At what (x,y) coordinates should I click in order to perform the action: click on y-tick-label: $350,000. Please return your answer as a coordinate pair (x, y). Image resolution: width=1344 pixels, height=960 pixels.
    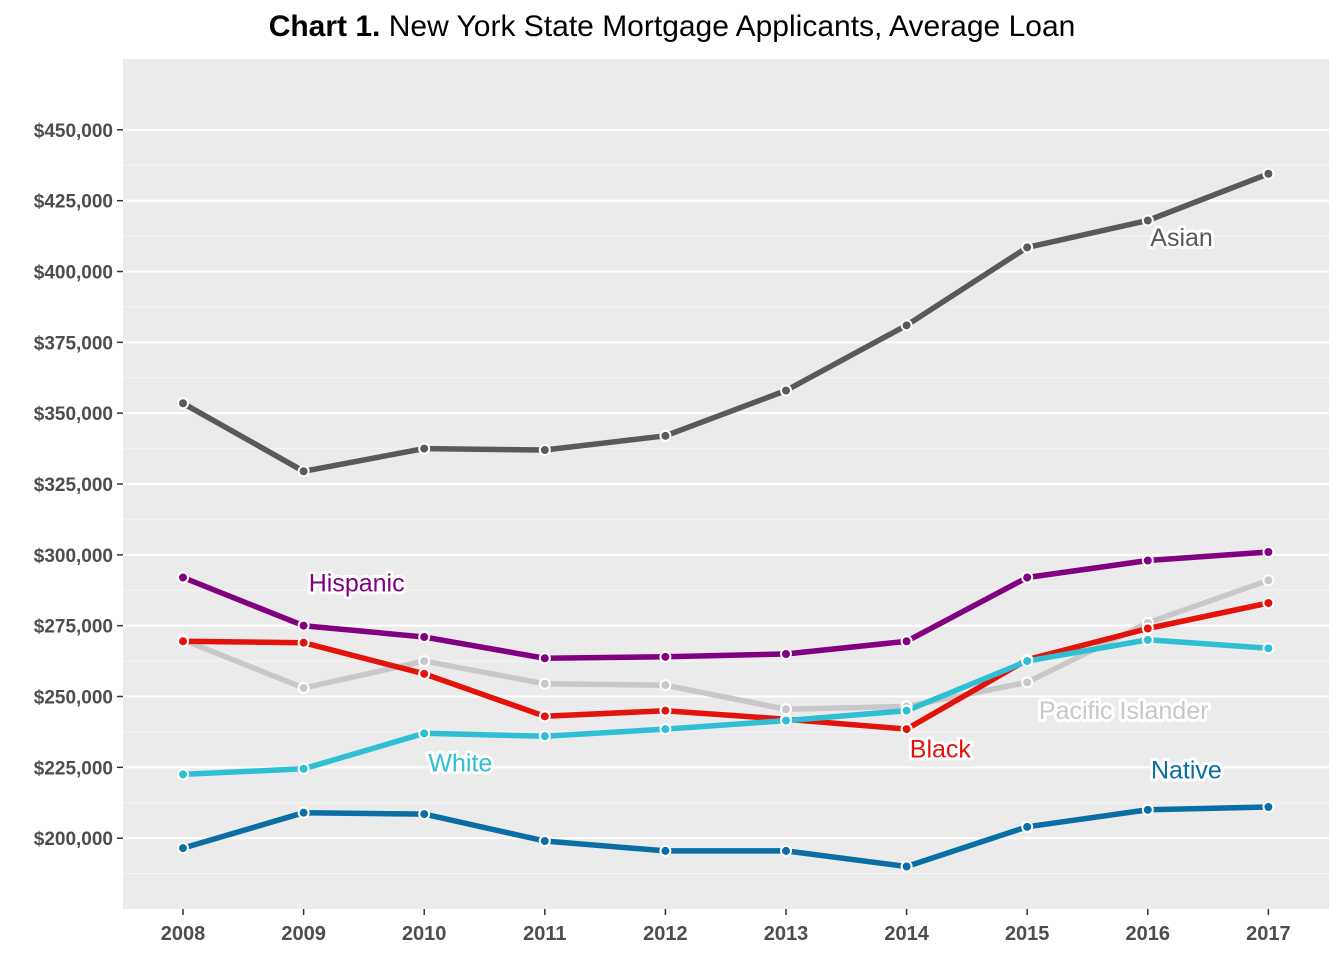
    Looking at the image, I should click on (73, 414).